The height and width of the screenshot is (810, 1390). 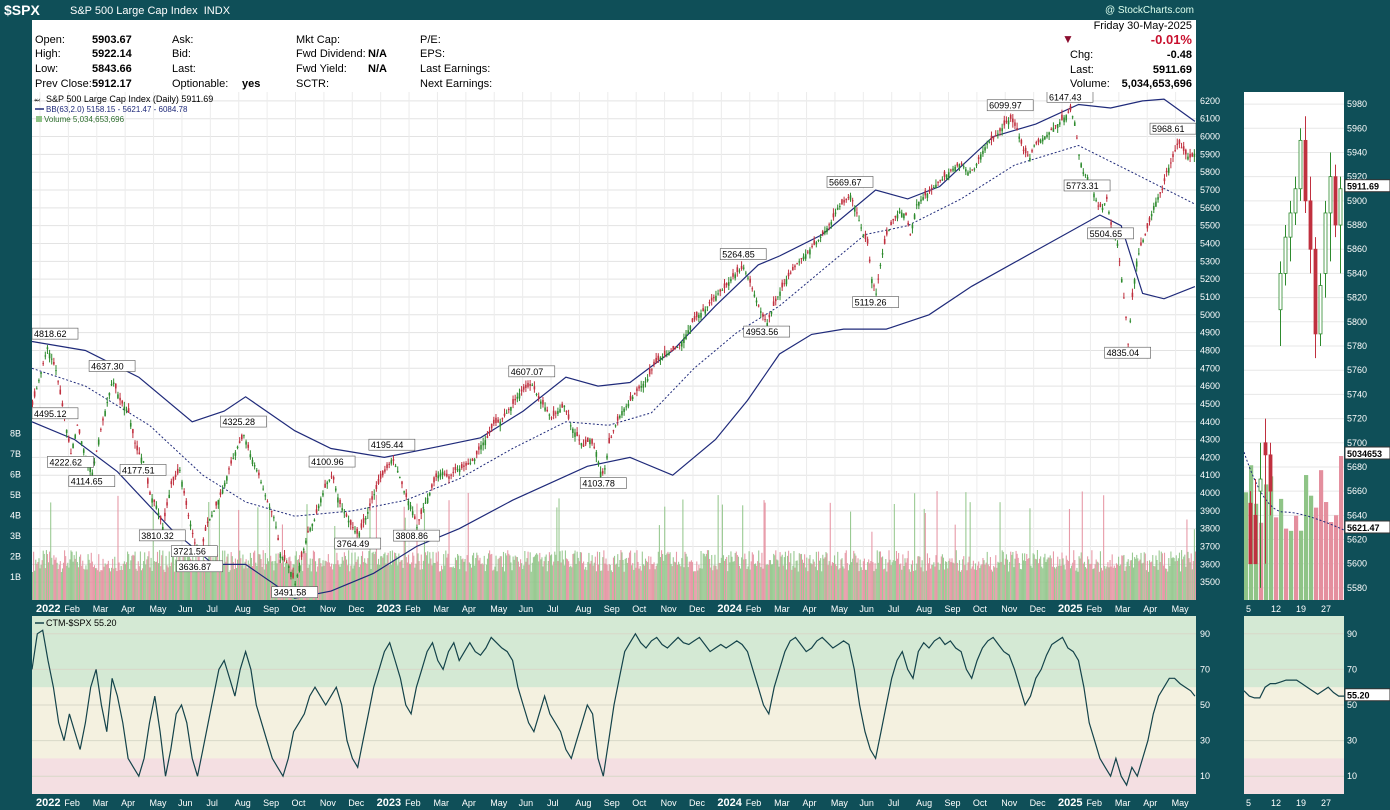 What do you see at coordinates (455, 69) in the screenshot?
I see `last-earnings-label: Last Earnings:` at bounding box center [455, 69].